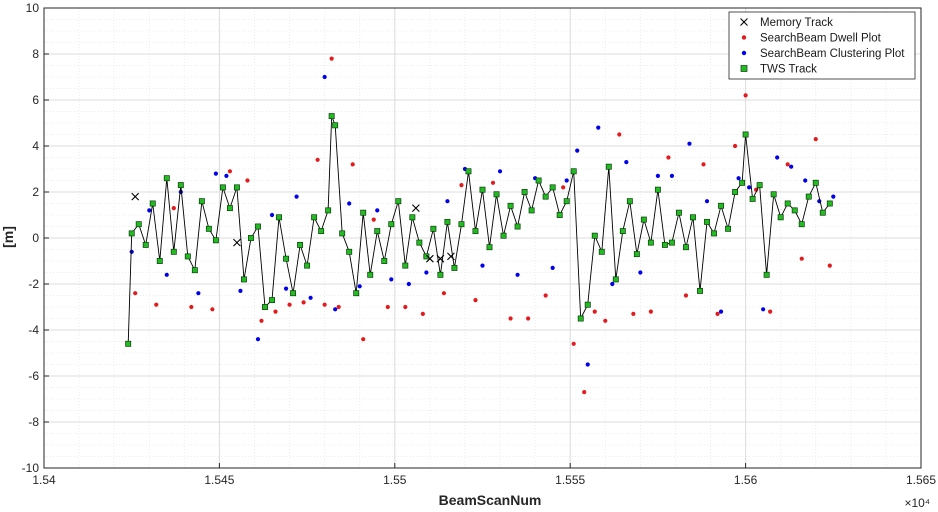 The image size is (938, 512). Describe the element at coordinates (490, 500) in the screenshot. I see `x-axis-label: BeamScanNum` at that location.